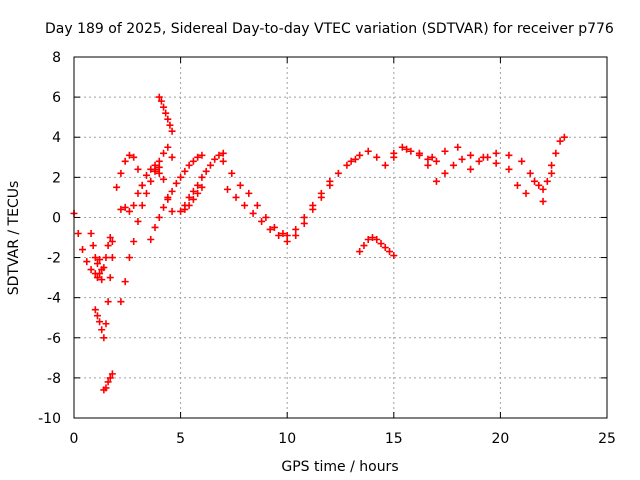 Image resolution: width=640 pixels, height=480 pixels. What do you see at coordinates (56, 138) in the screenshot?
I see `y-tick-label: 4` at bounding box center [56, 138].